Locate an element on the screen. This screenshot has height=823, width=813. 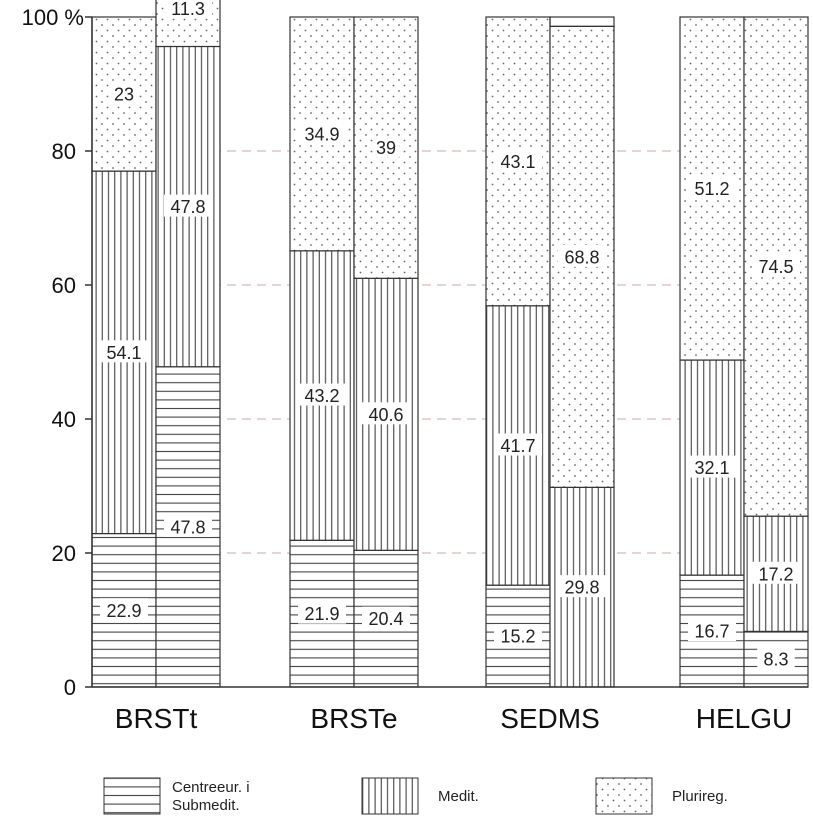
y-tick-label-100: 100 % is located at coordinates (53, 17).